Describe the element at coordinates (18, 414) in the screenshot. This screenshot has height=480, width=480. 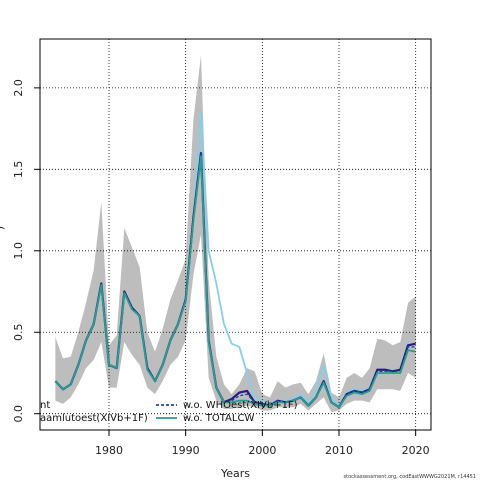
I see `y-tick-label: 0.0` at that location.